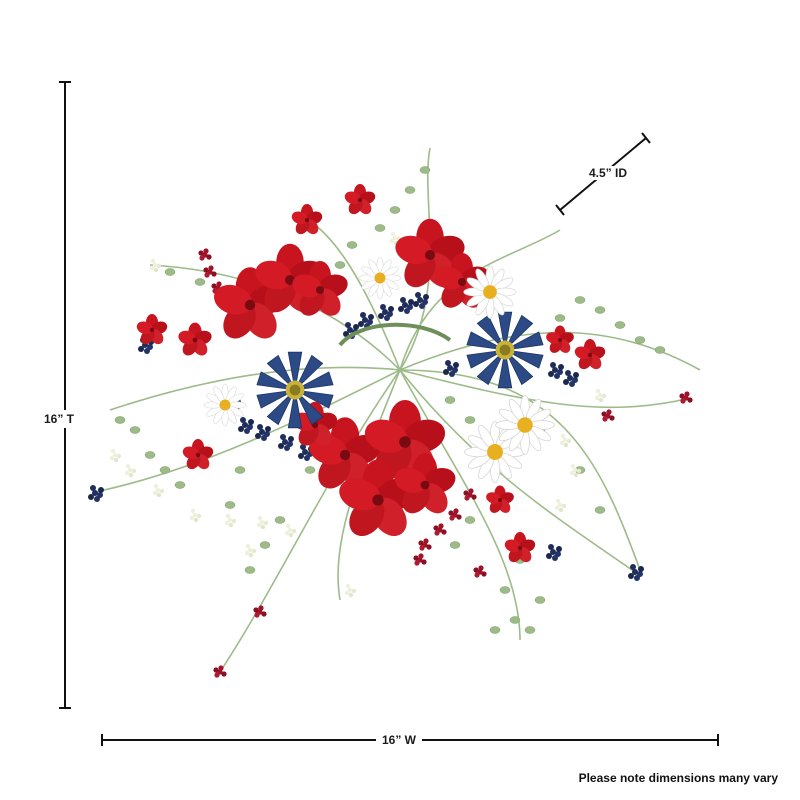 The image size is (800, 800). What do you see at coordinates (59, 419) in the screenshot?
I see `height-label: 16” T` at bounding box center [59, 419].